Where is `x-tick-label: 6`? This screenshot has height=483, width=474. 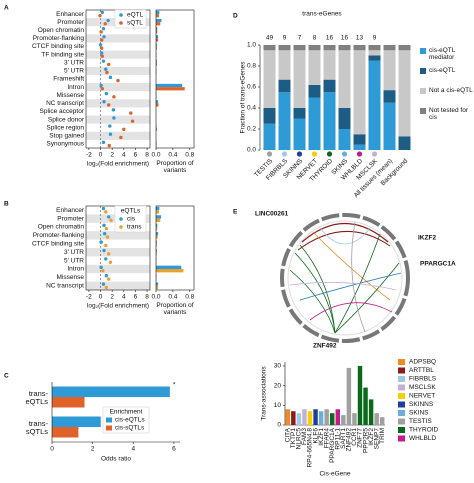 x-tick-label: 6 is located at coordinates (136, 297).